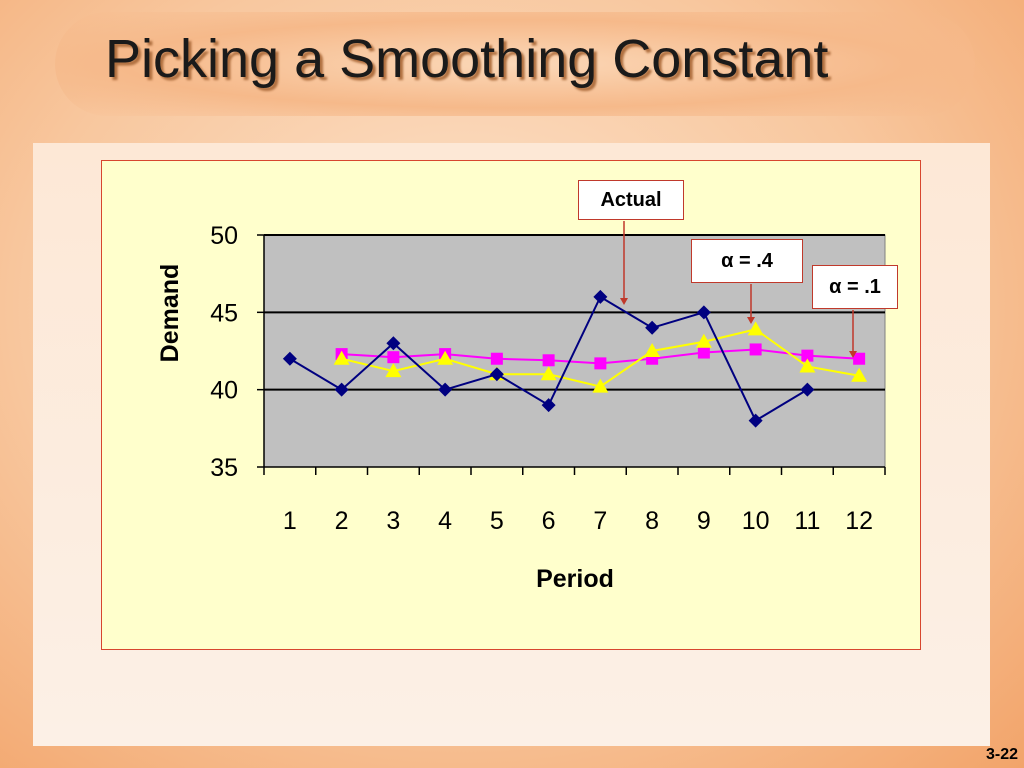 The height and width of the screenshot is (768, 1024). Describe the element at coordinates (756, 521) in the screenshot. I see `x-tick-label: 10` at that location.